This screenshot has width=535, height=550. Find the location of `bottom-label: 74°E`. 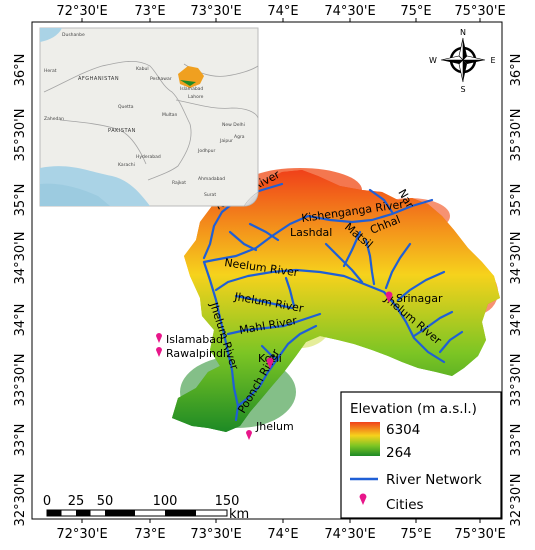

bottom-label: 74°E is located at coordinates (282, 534).